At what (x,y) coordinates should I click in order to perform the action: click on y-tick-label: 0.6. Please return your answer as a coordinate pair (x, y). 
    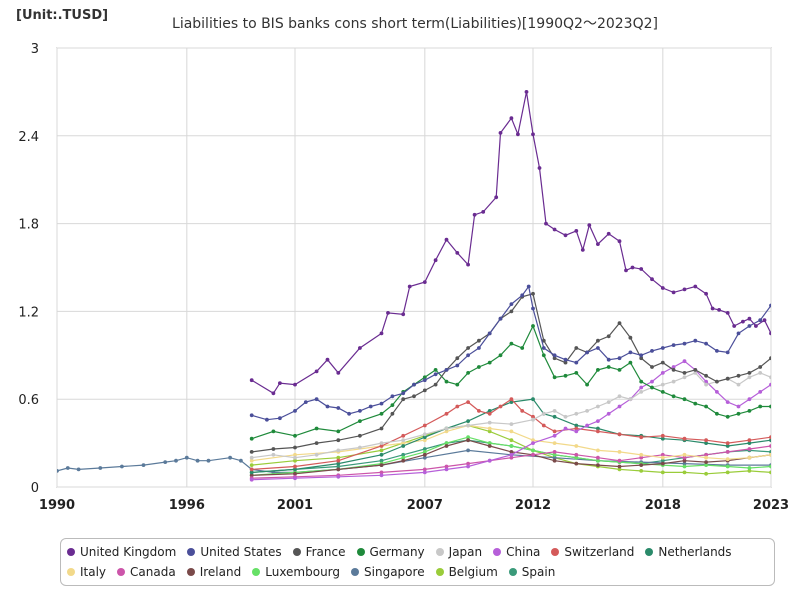
    Looking at the image, I should click on (28, 400).